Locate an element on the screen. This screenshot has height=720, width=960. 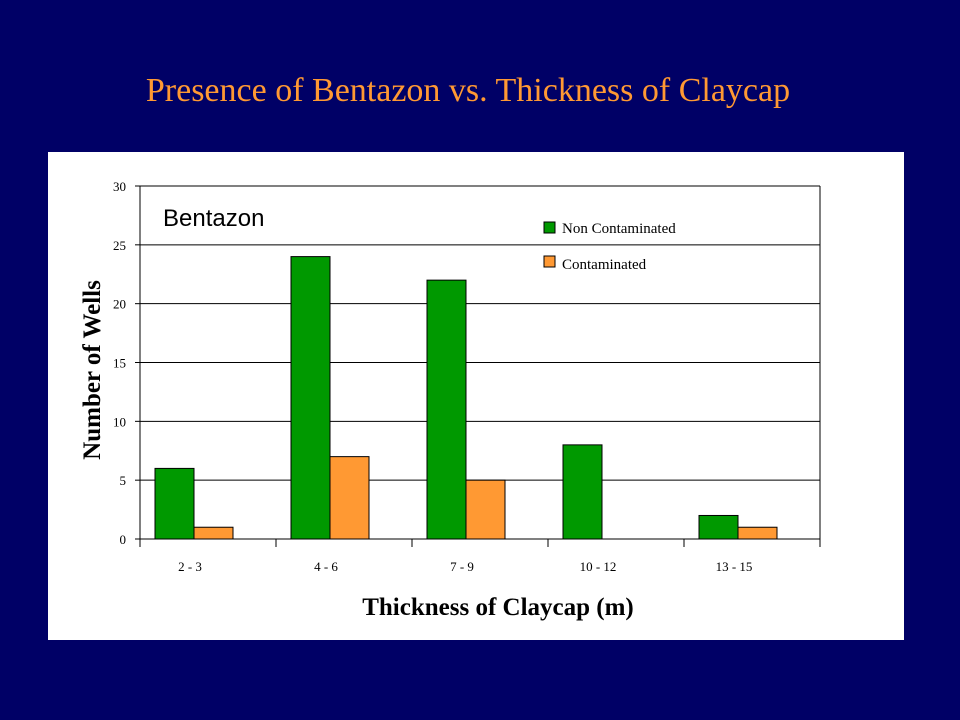
x-axis-title: Thickness of Claycap (m) is located at coordinates (498, 607).